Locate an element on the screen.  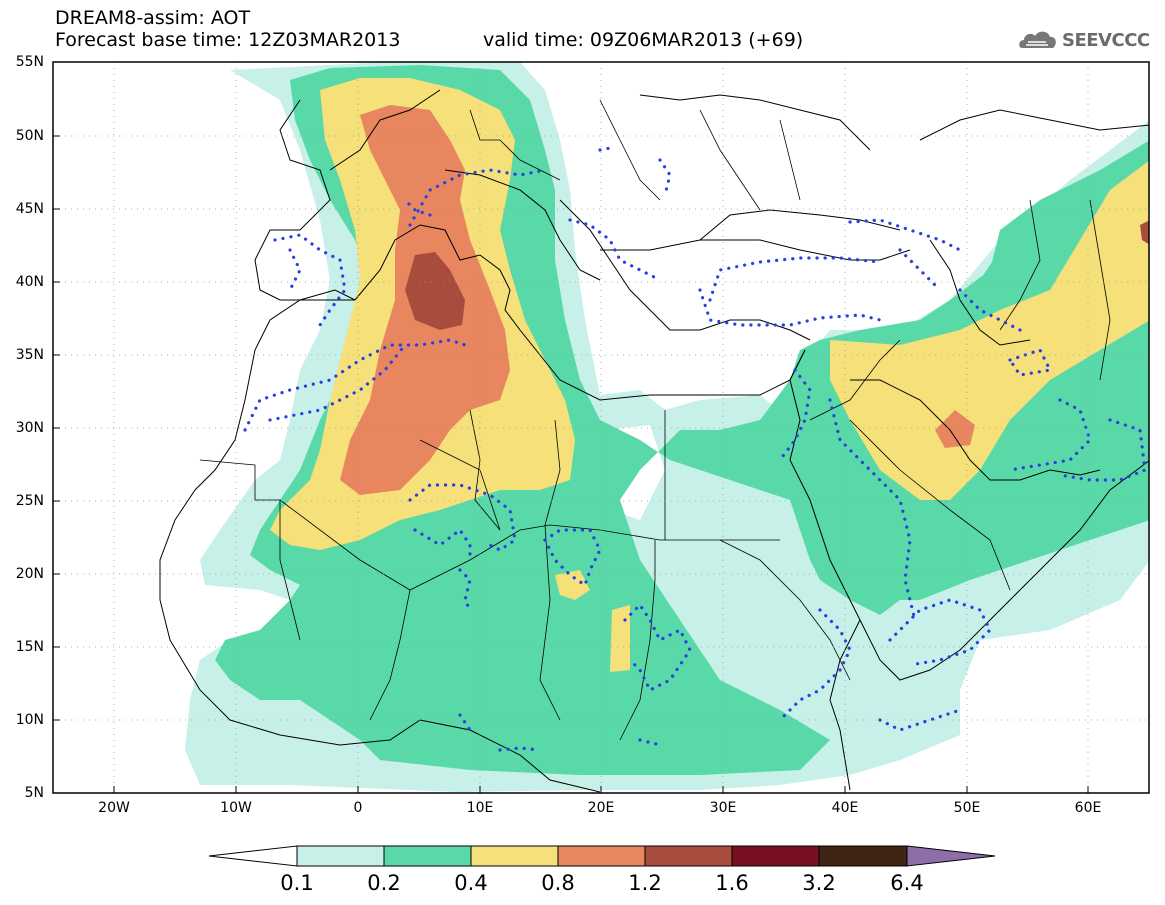
lon-label: 10E is located at coordinates (480, 808).